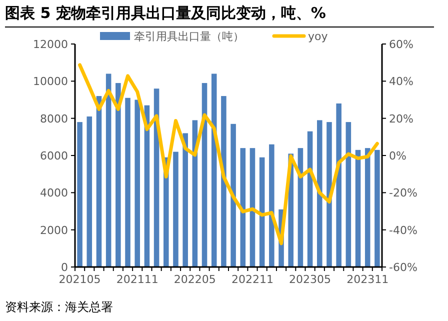  Describe the element at coordinates (401, 81) in the screenshot. I see `y2-tick-label: 40%` at that location.